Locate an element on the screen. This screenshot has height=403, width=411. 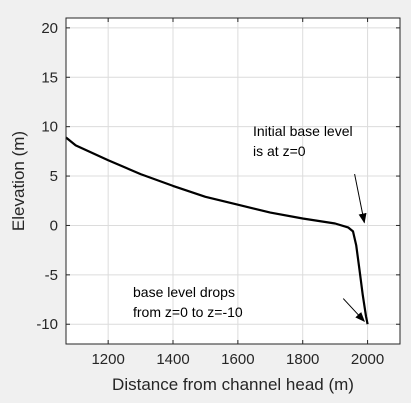
annotation-text: base level drops is located at coordinates (184, 292).